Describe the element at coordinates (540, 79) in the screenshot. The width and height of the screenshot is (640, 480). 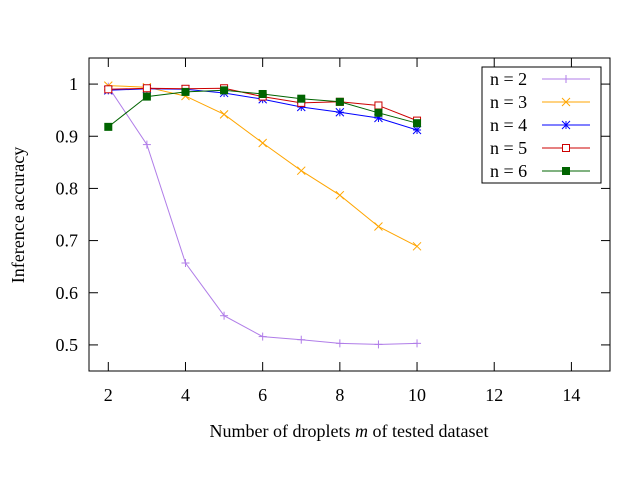
I see `legend-item: n = 2` at that location.